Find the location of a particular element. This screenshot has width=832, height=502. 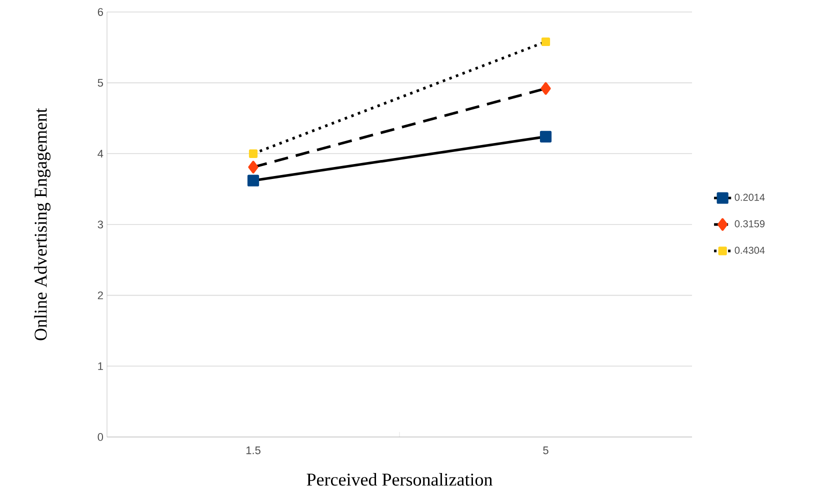

y-tick-label: 6 is located at coordinates (100, 12).